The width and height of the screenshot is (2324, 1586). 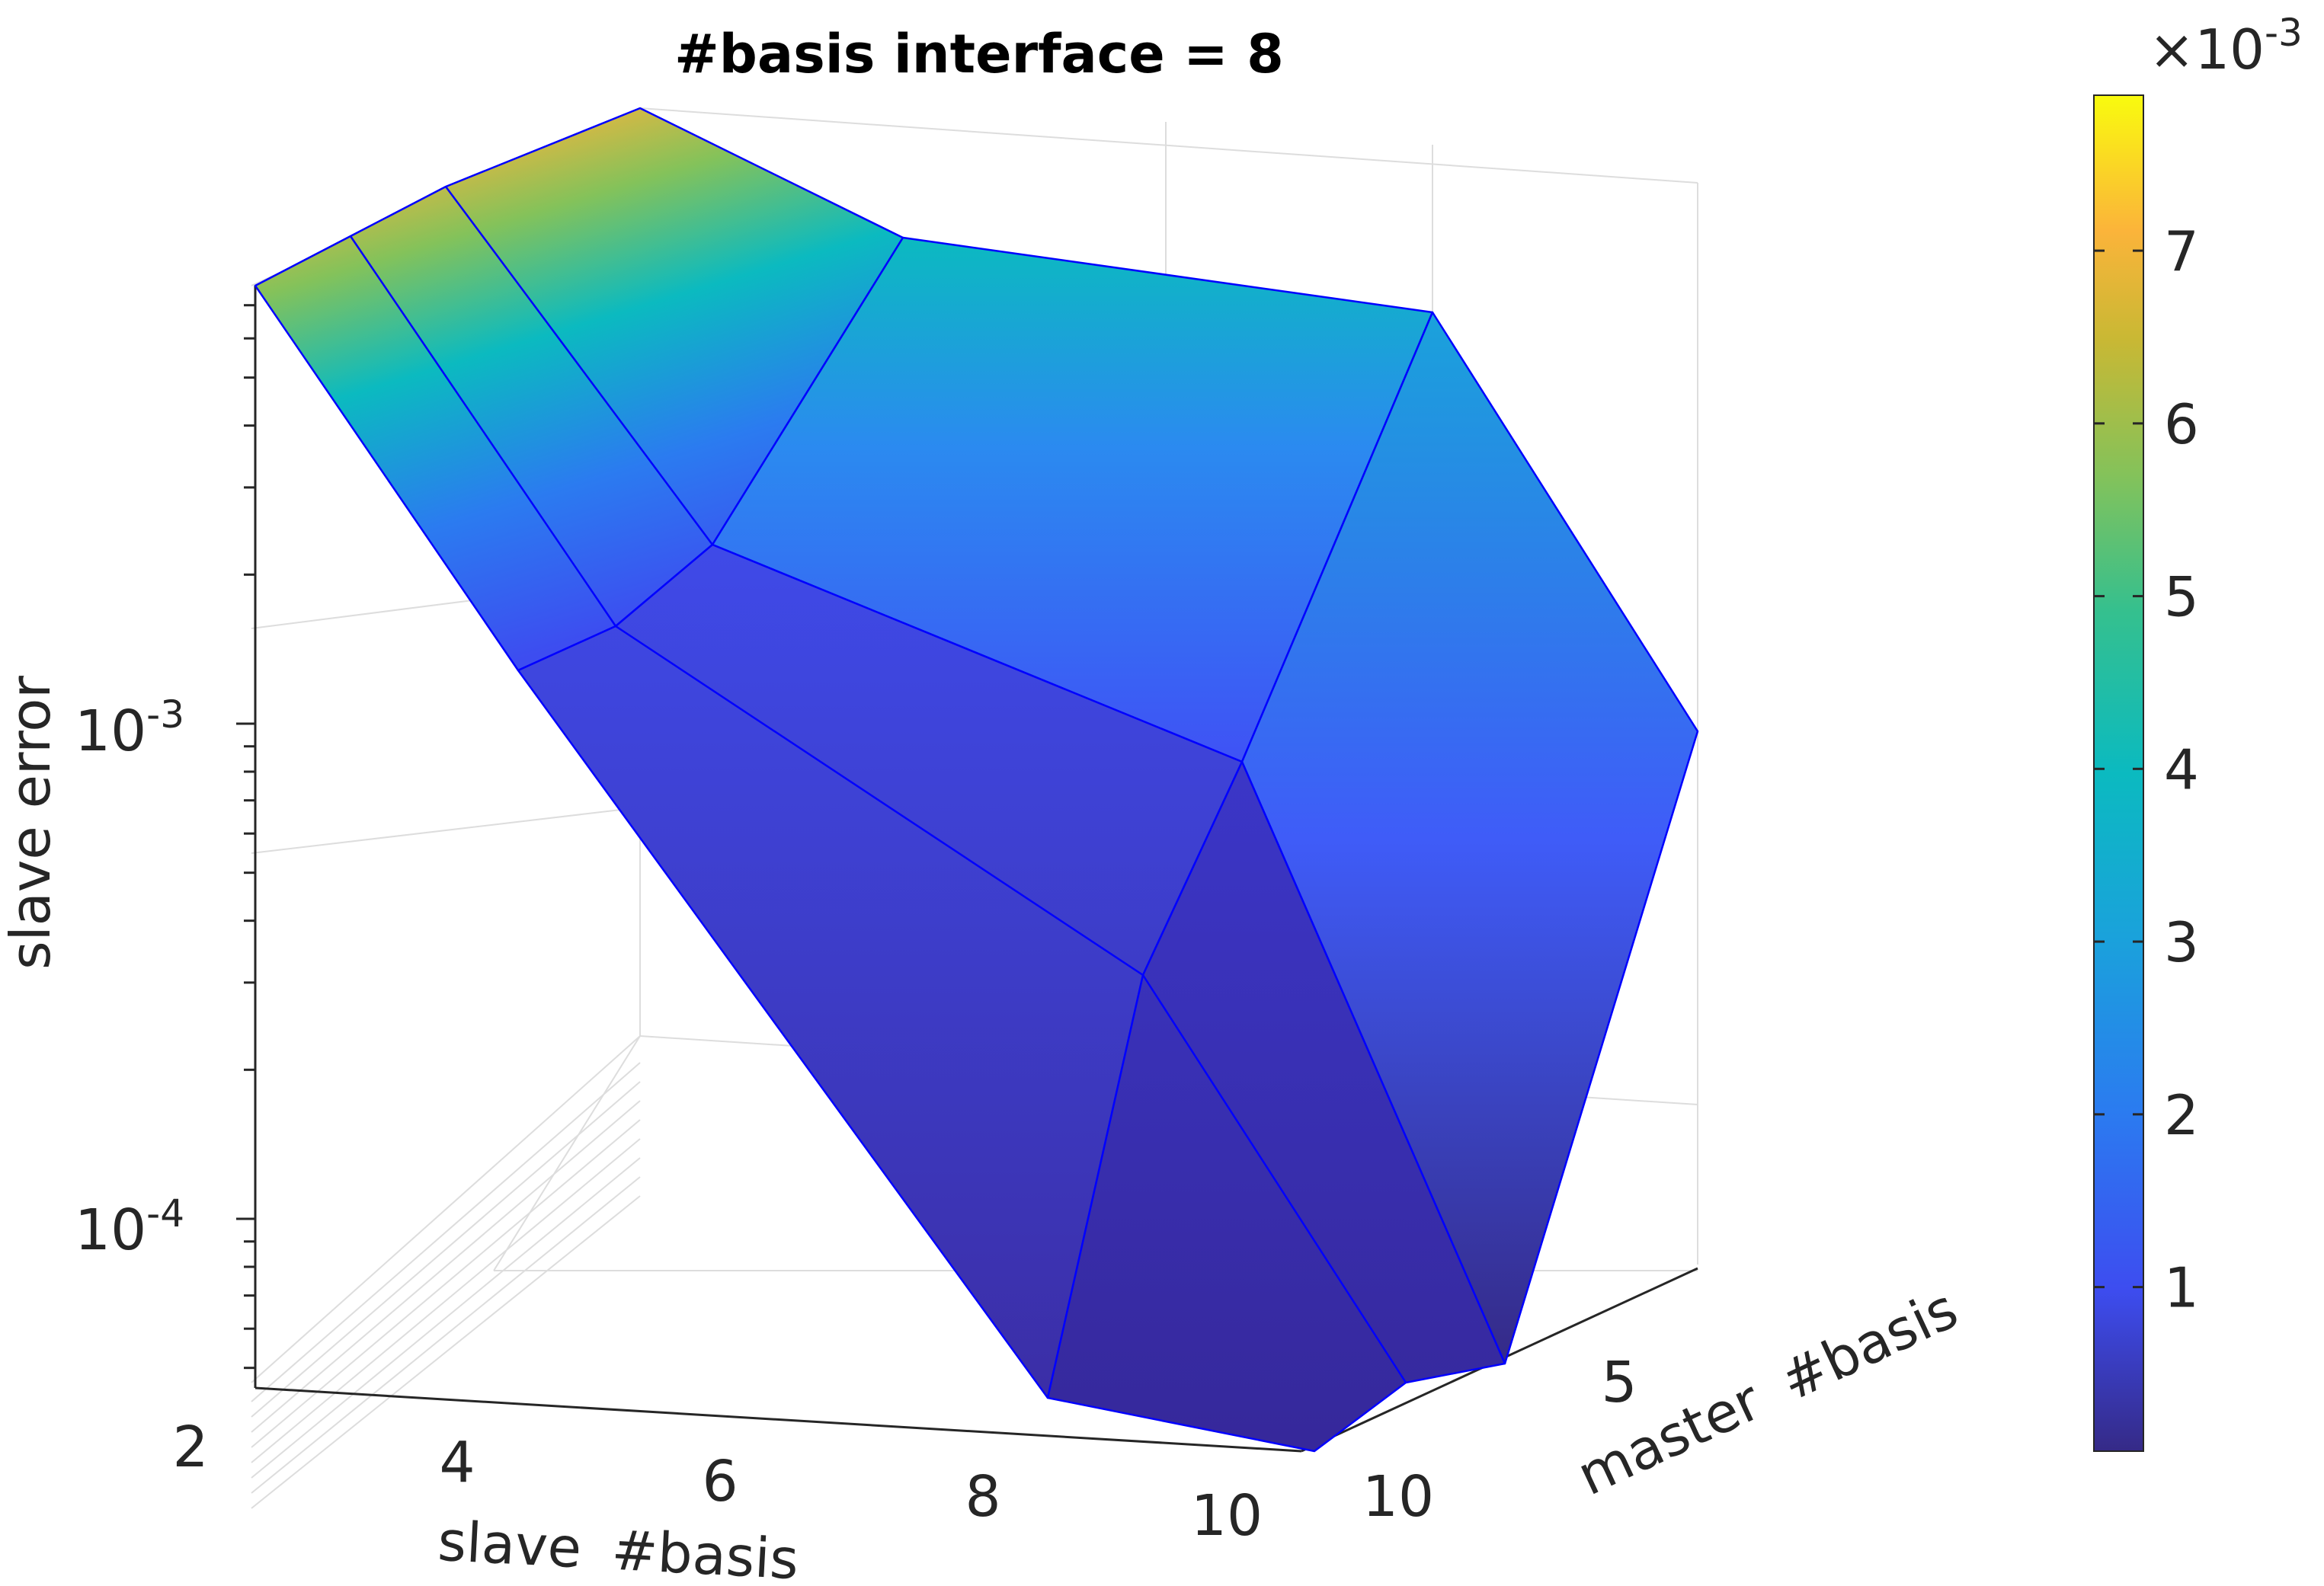 I want to click on x-tick-label: 10, so click(x=1227, y=1516).